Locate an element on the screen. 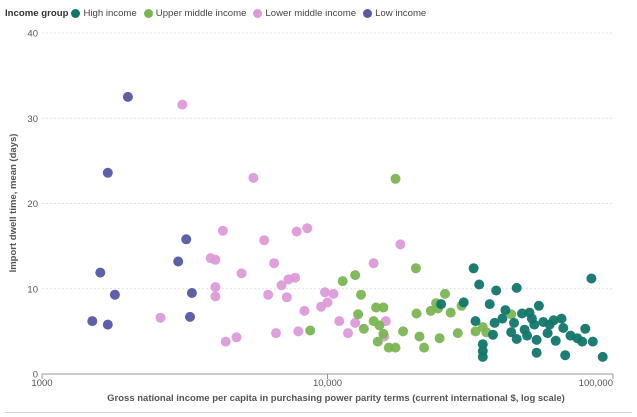 The image size is (637, 417). legend-item-lower-middle-income: Lower middle income is located at coordinates (304, 13).